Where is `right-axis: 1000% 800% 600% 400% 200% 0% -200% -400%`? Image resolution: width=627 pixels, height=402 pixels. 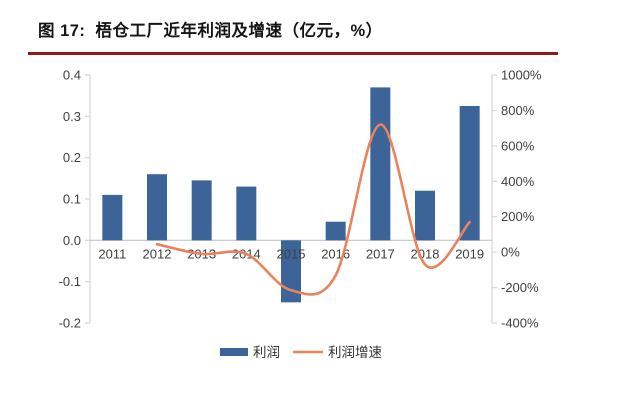
right-axis: 1000% 800% 600% 400% 200% 0% -200% -400% is located at coordinates (517, 199).